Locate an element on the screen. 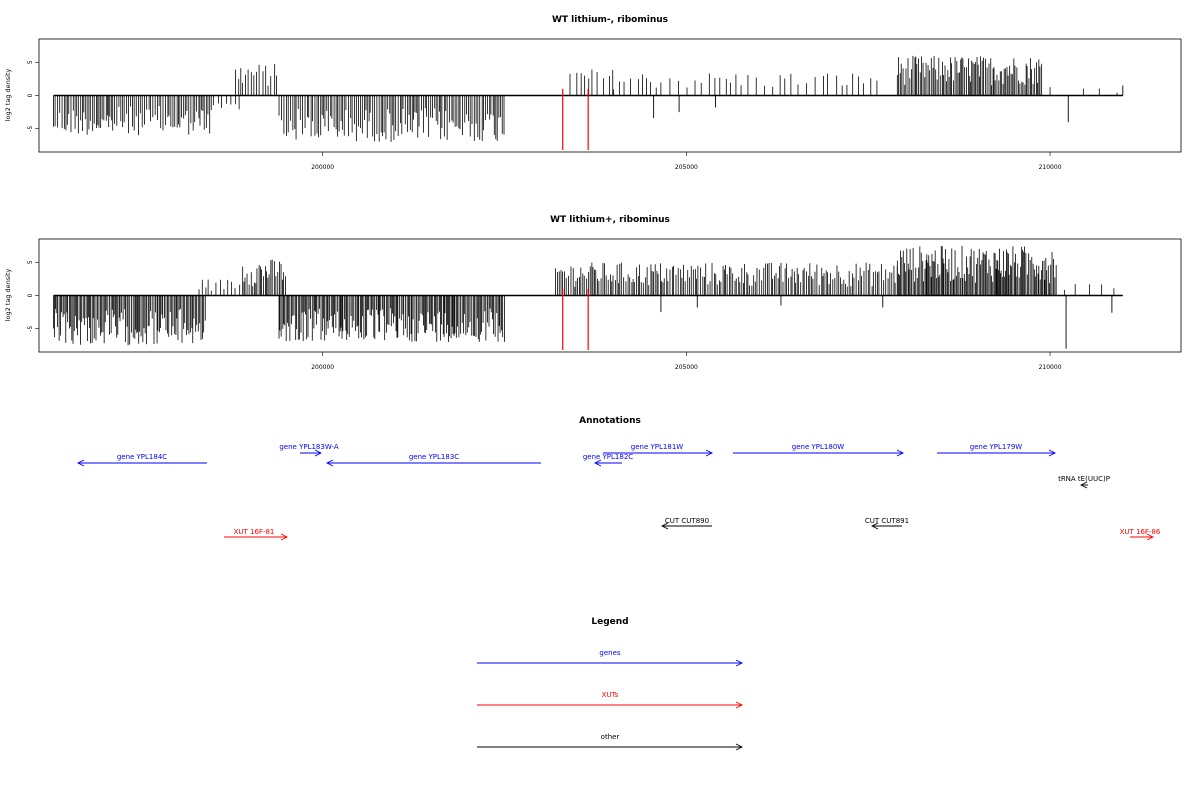 This screenshot has height=800, width=1200. annotation-label: XUT 16F-81 is located at coordinates (254, 532).